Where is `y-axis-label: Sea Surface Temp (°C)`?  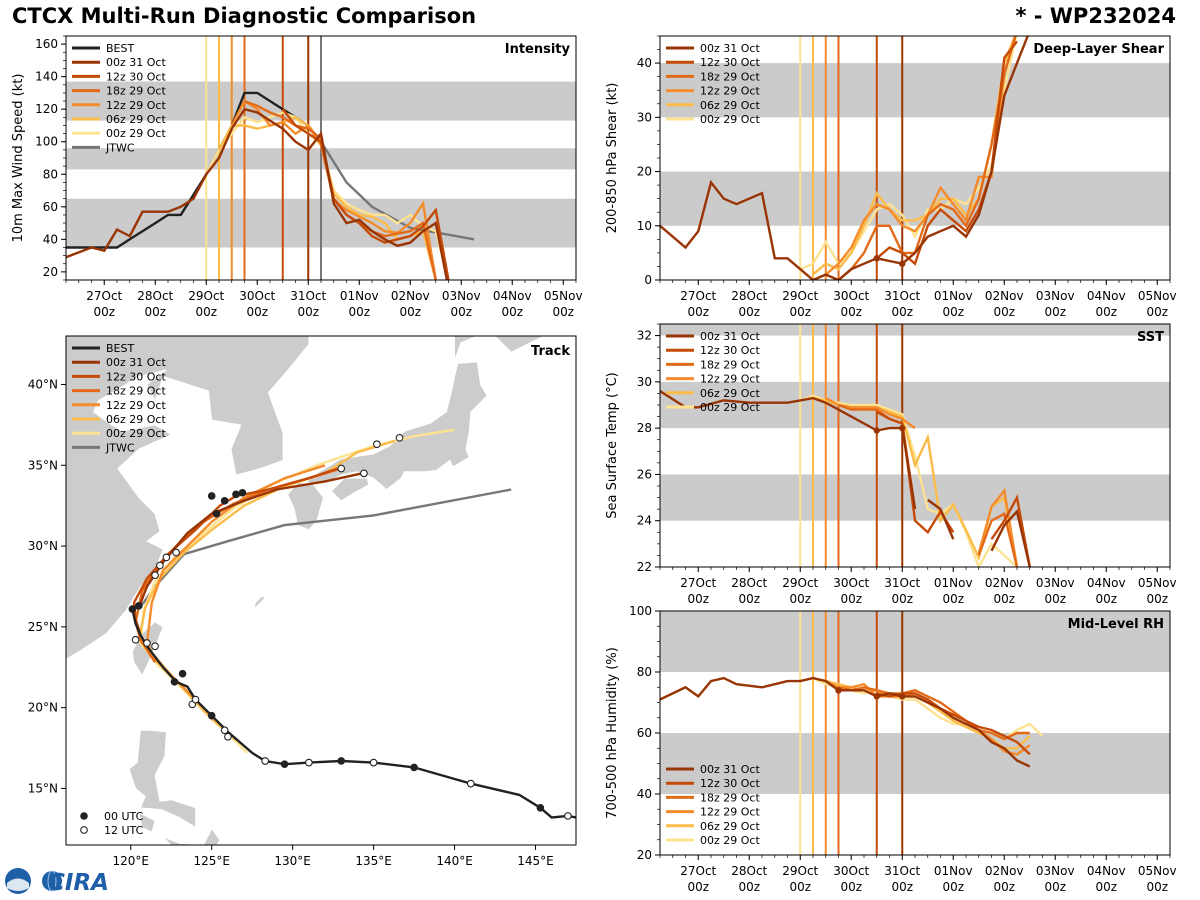
y-axis-label: Sea Surface Temp (°C) is located at coordinates (612, 445).